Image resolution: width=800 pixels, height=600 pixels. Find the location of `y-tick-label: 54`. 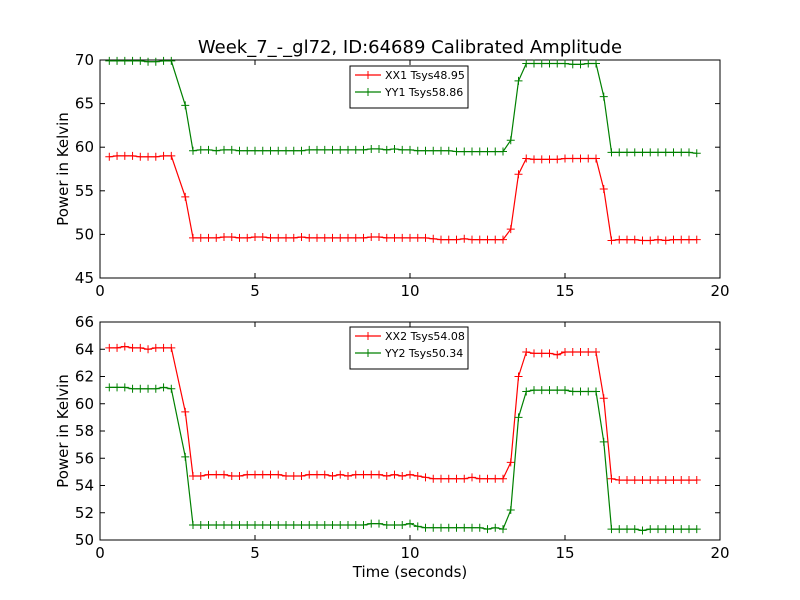

y-tick-label: 54 is located at coordinates (84, 486).